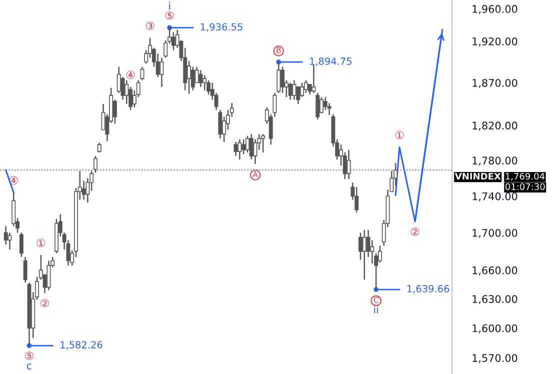 The height and width of the screenshot is (374, 554). Describe the element at coordinates (495, 197) in the screenshot. I see `y-tick-label: 1,740.00` at that location.